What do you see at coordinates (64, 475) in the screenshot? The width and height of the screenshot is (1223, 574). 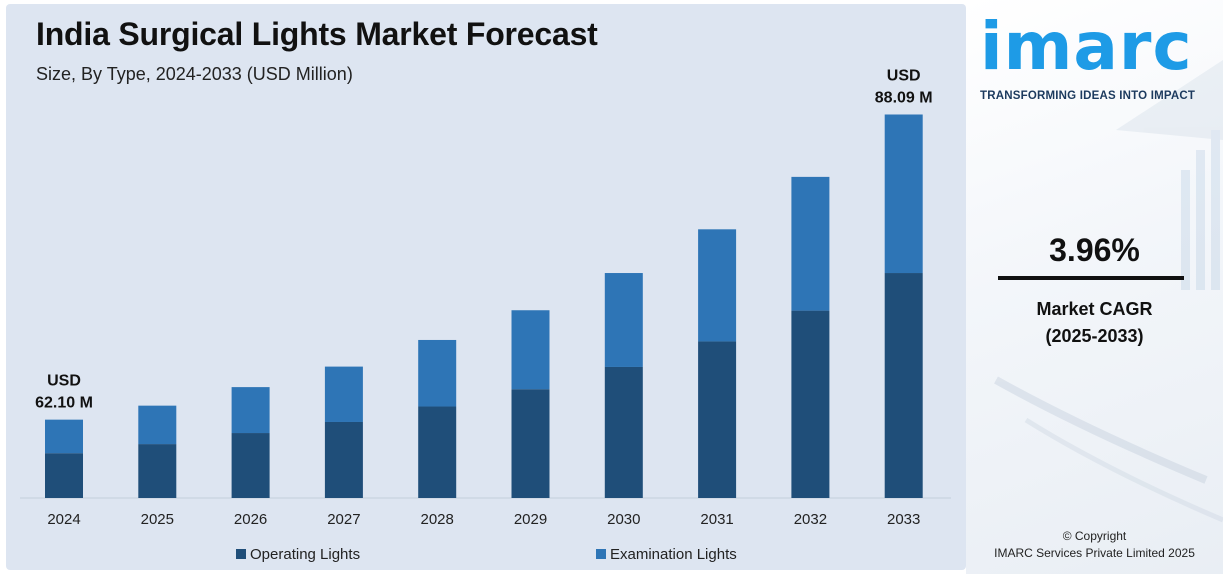 I see `bar-operating-2024` at bounding box center [64, 475].